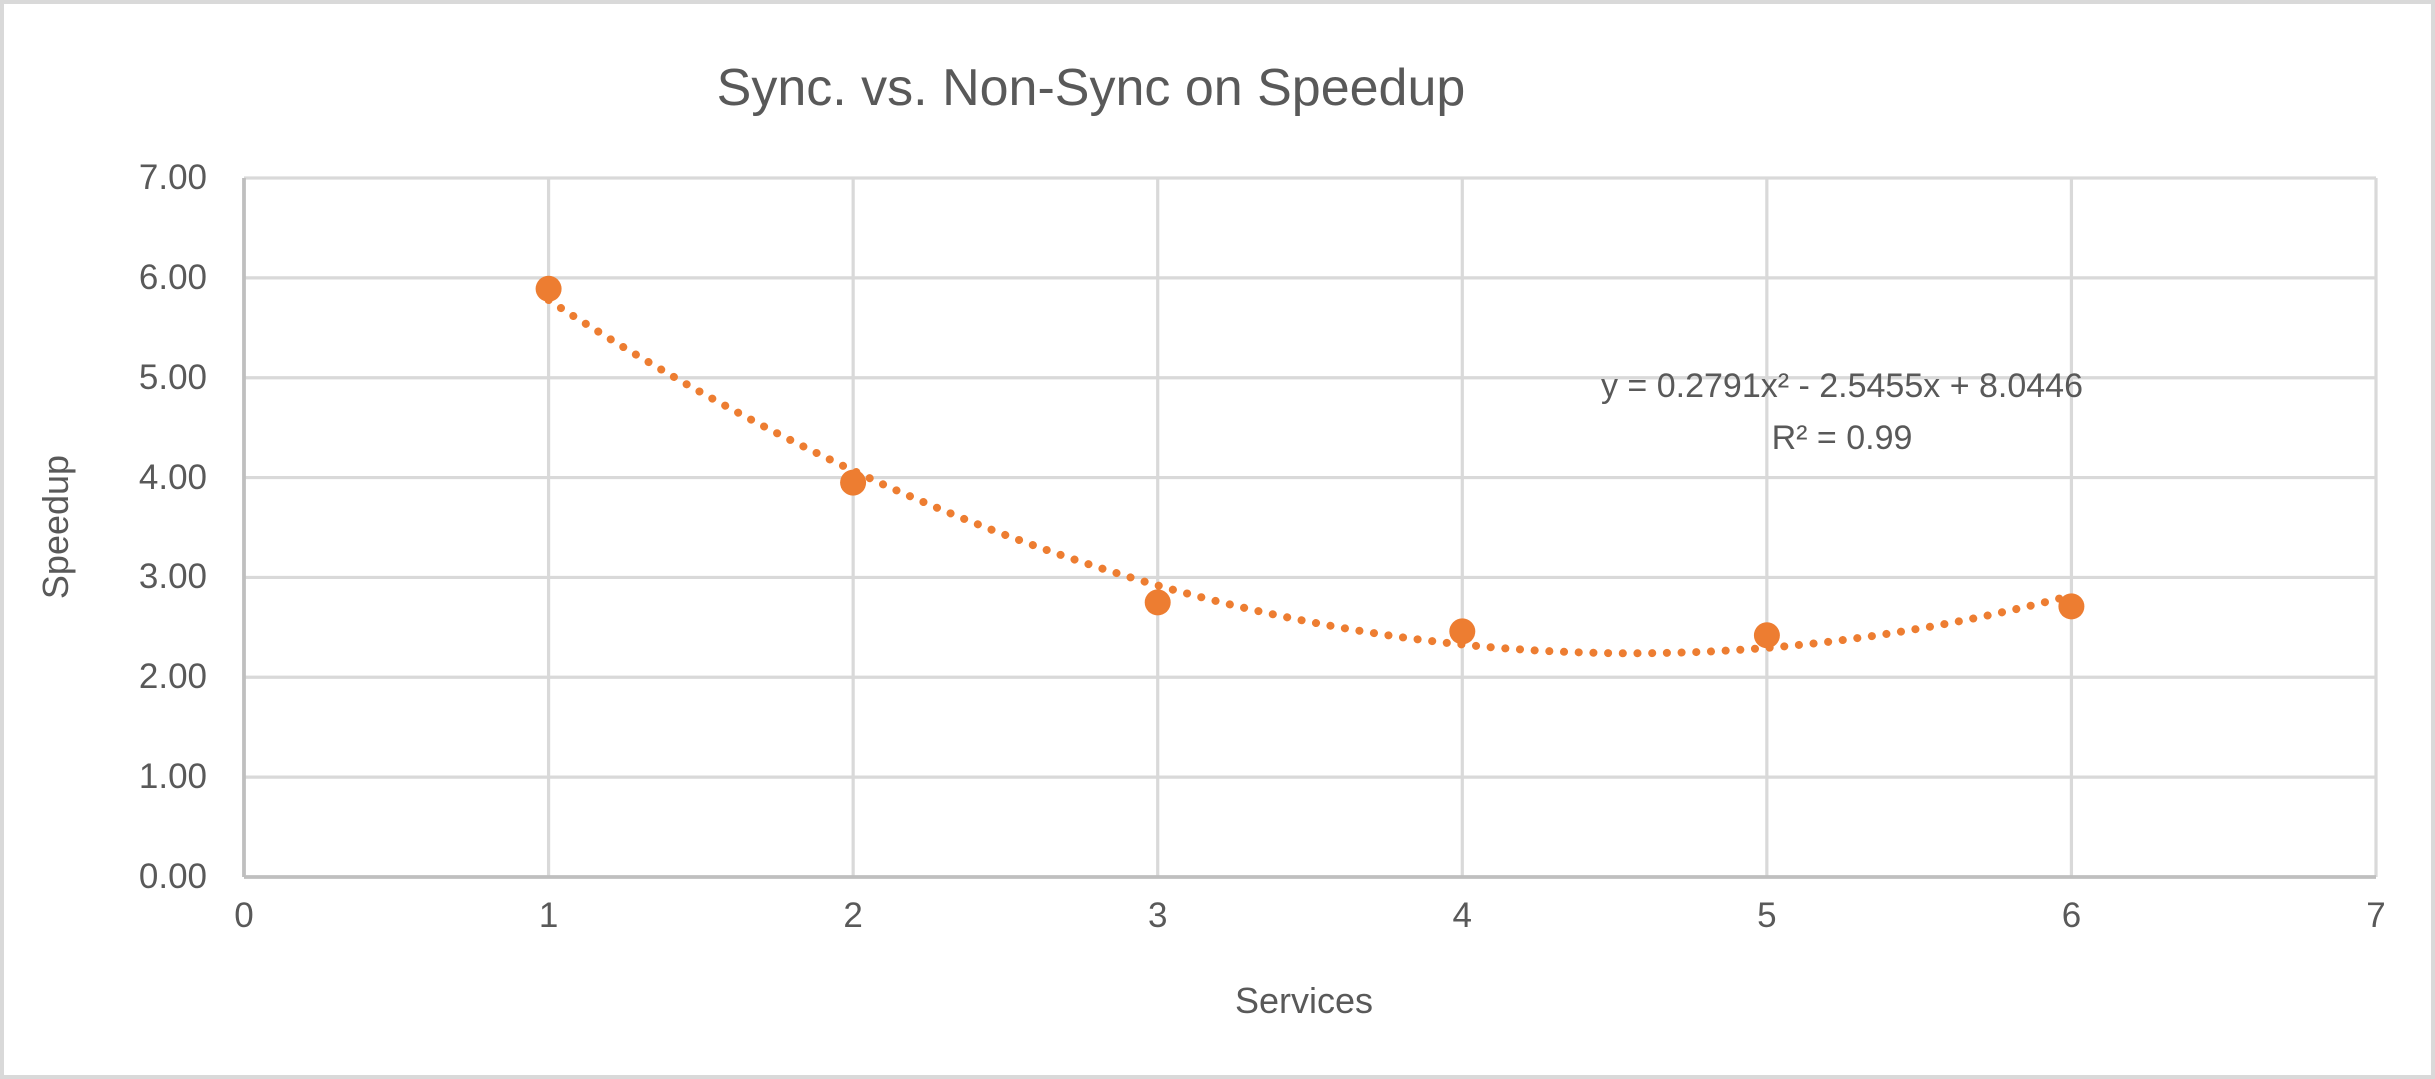 The height and width of the screenshot is (1079, 2435). What do you see at coordinates (172, 577) in the screenshot?
I see `y-tick-label: 3.00` at bounding box center [172, 577].